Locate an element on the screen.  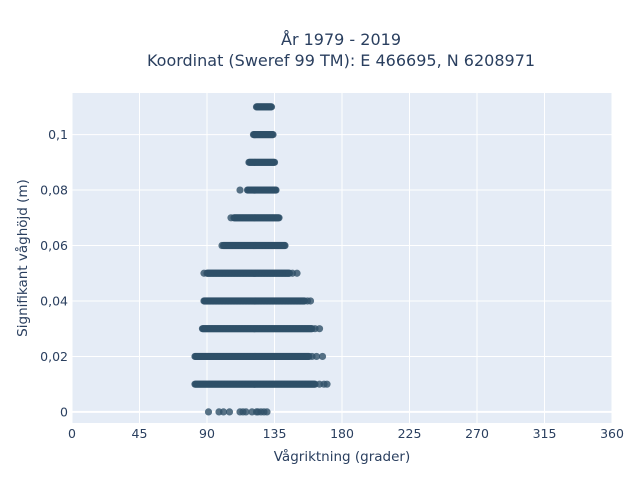
x-tick-label: 135 is located at coordinates (275, 433).